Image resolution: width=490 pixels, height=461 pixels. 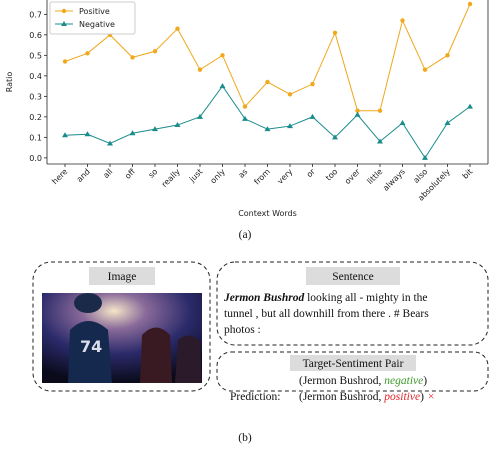 What do you see at coordinates (94, 11) in the screenshot?
I see `legend-label: Positive` at bounding box center [94, 11].